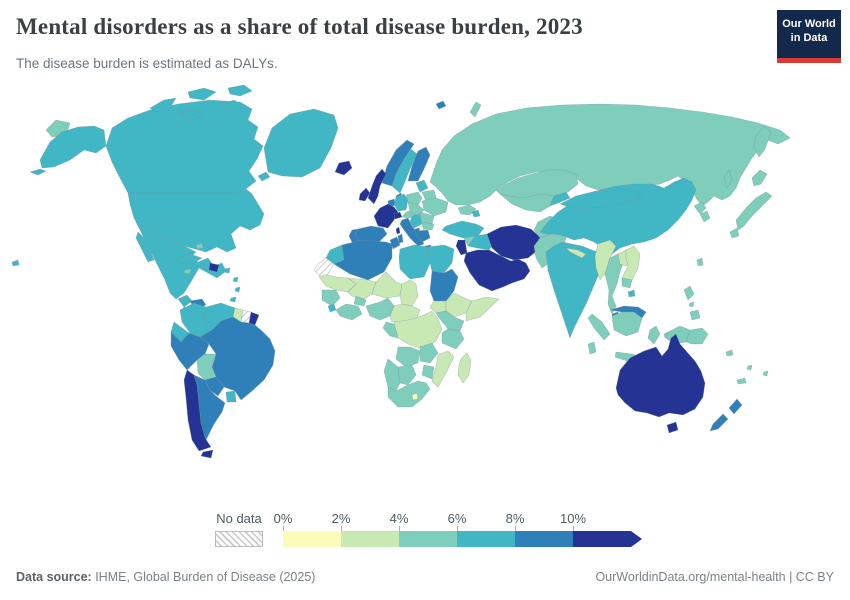 The height and width of the screenshot is (600, 850). Describe the element at coordinates (362, 289) in the screenshot. I see `country-mali` at that location.